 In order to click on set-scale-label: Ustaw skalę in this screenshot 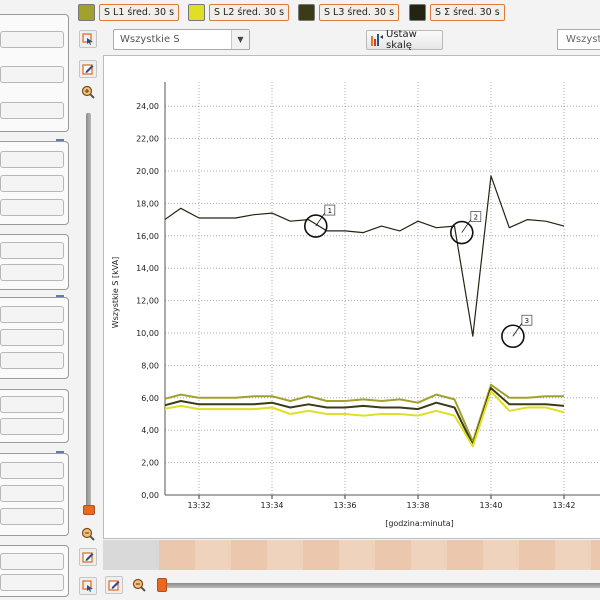, I will do `click(401, 40)`.